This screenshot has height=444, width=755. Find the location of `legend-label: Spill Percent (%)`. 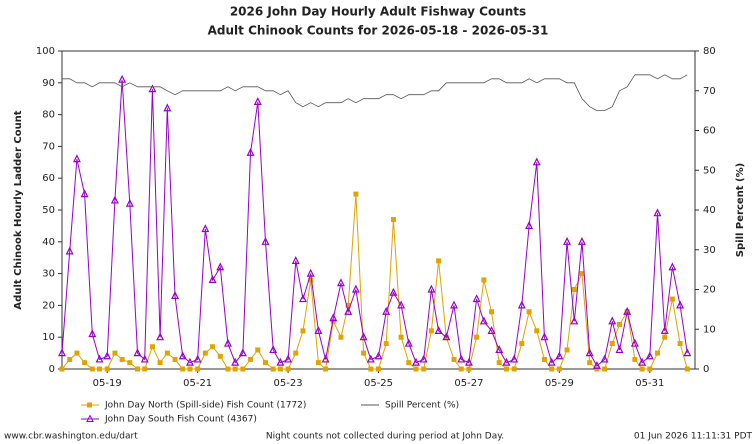

legend-label: Spill Percent (%) is located at coordinates (422, 406).